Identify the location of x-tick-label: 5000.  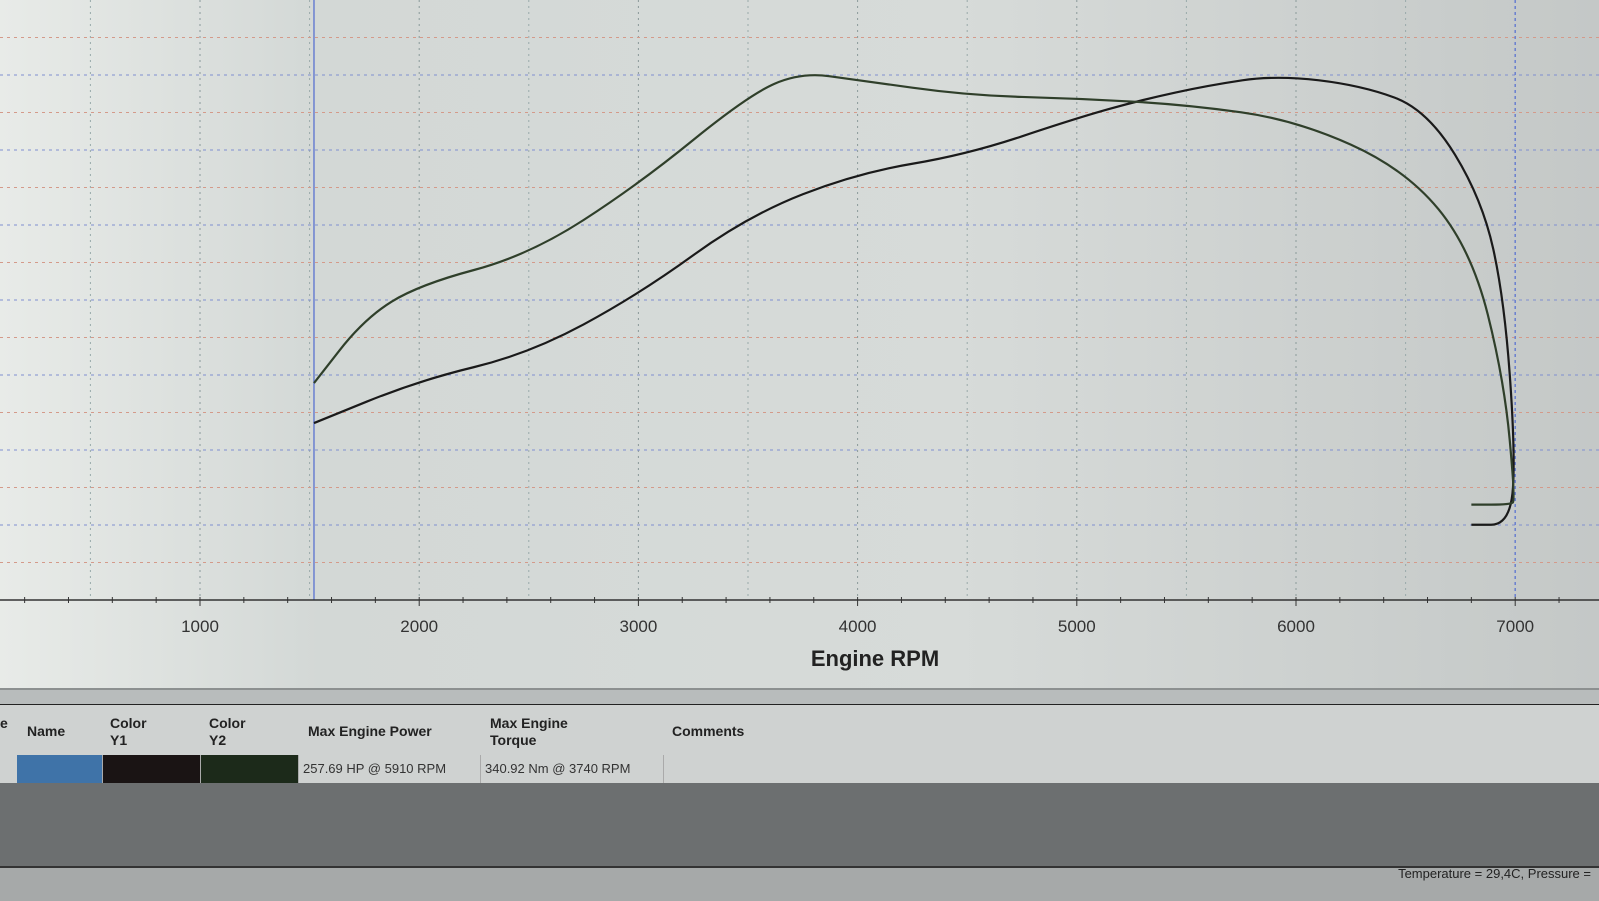
(1077, 626).